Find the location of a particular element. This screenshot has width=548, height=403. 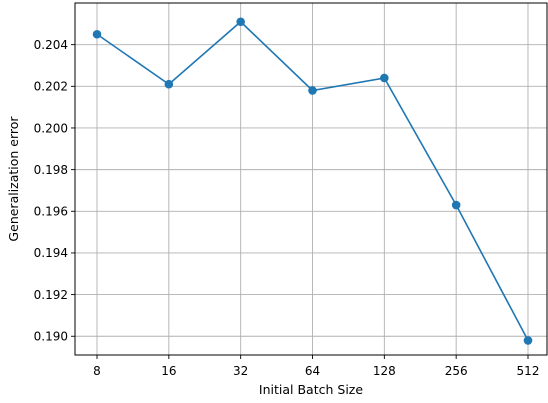

y-tick-label: 0.190 is located at coordinates (51, 337).